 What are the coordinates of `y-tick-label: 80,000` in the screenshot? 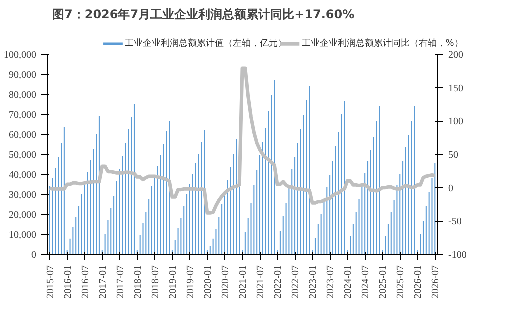 It's located at (22, 95).